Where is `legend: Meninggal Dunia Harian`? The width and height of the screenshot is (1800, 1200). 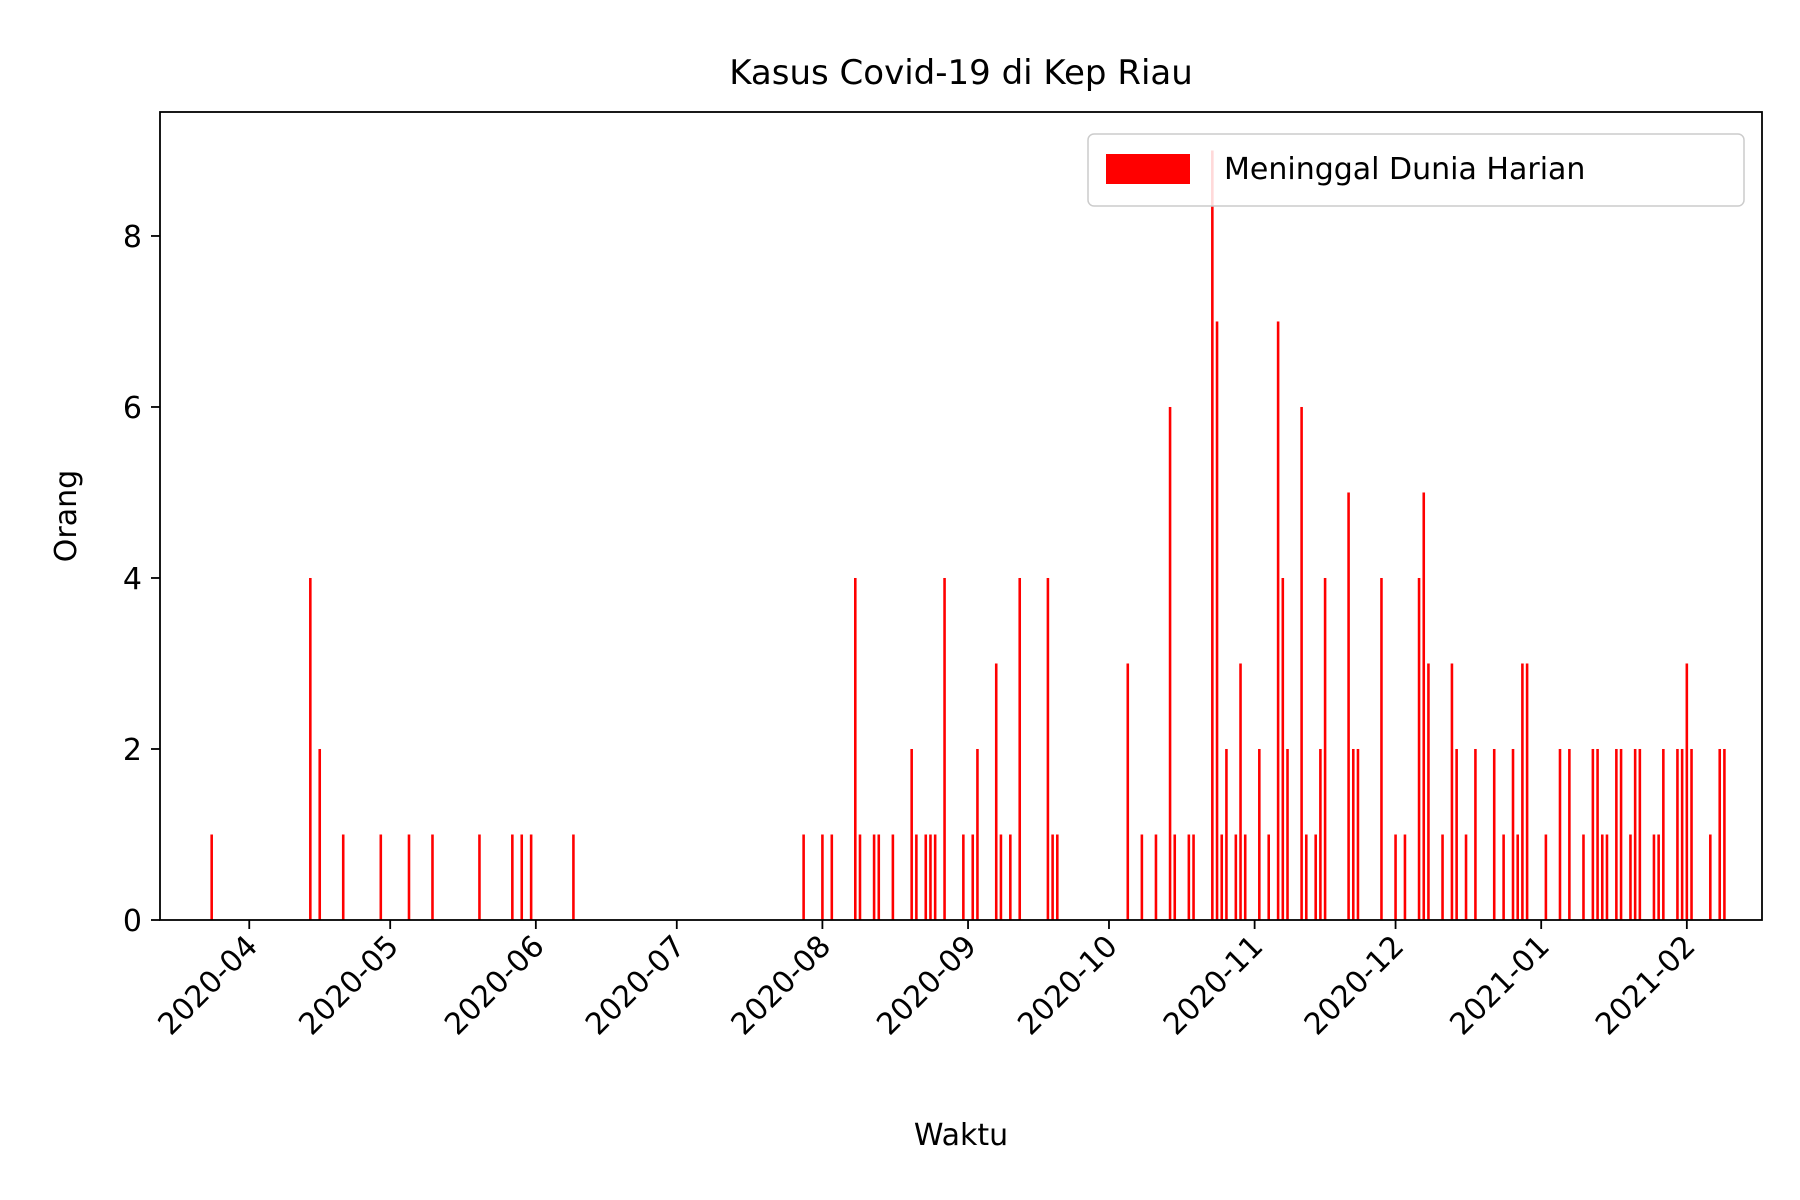 legend: Meninggal Dunia Harian is located at coordinates (1416, 170).